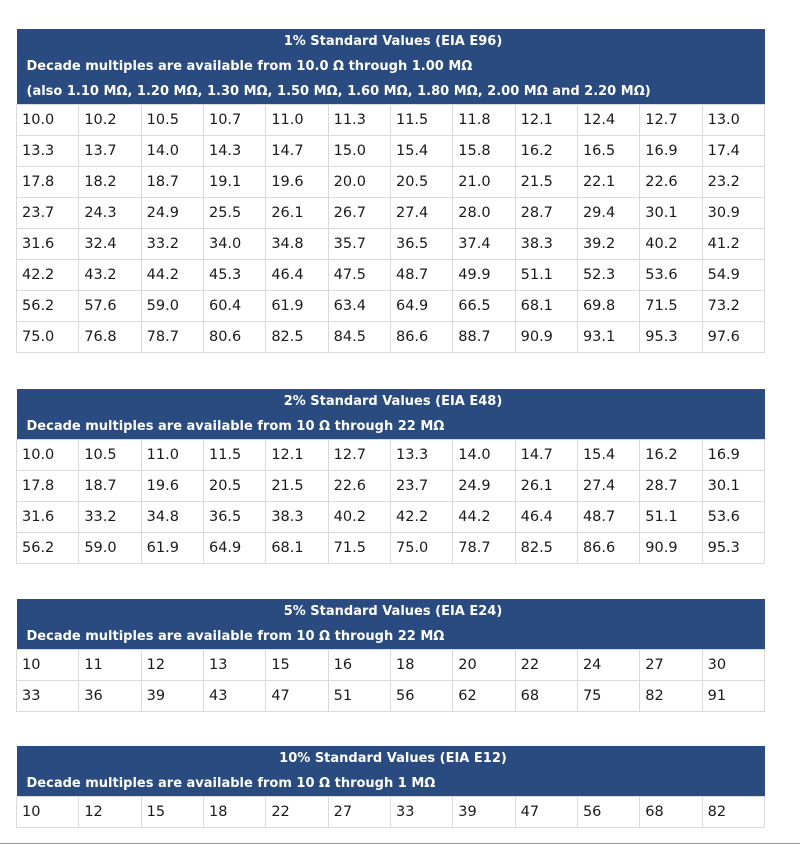 The image size is (800, 851). I want to click on value-cell: 39, so click(484, 812).